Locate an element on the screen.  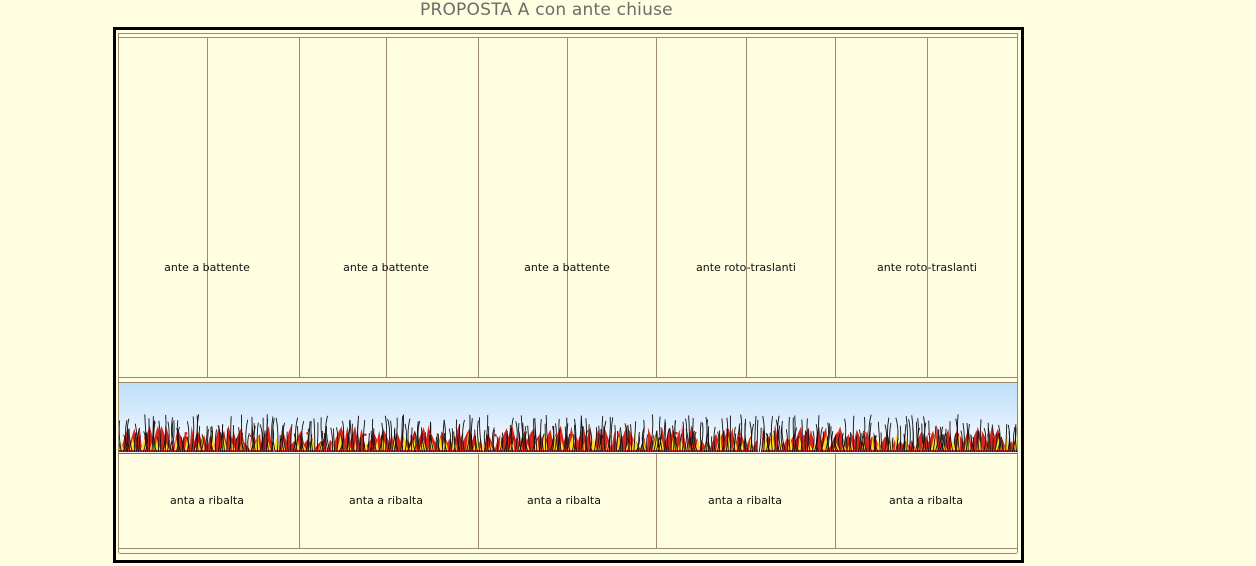
upper-lower-divider is located at coordinates (568, 377).